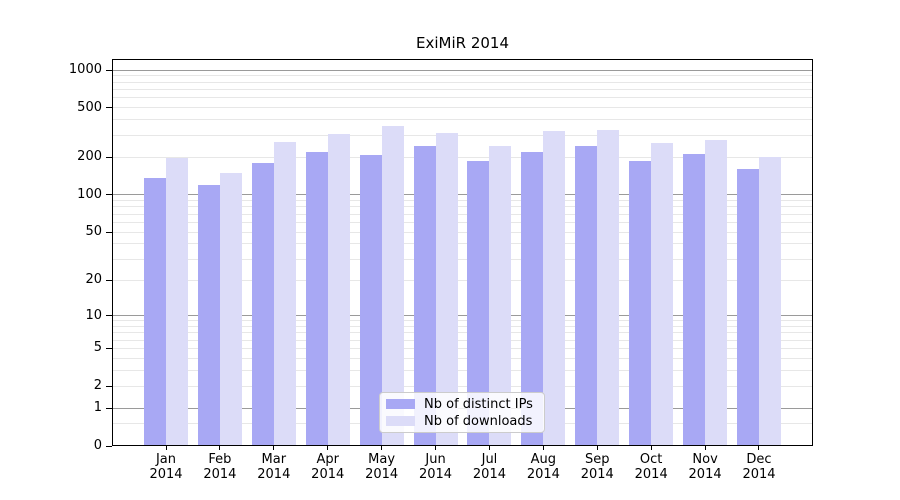 This screenshot has height=500, width=900. What do you see at coordinates (478, 303) in the screenshot?
I see `bar-jul-distinct-ips` at bounding box center [478, 303].